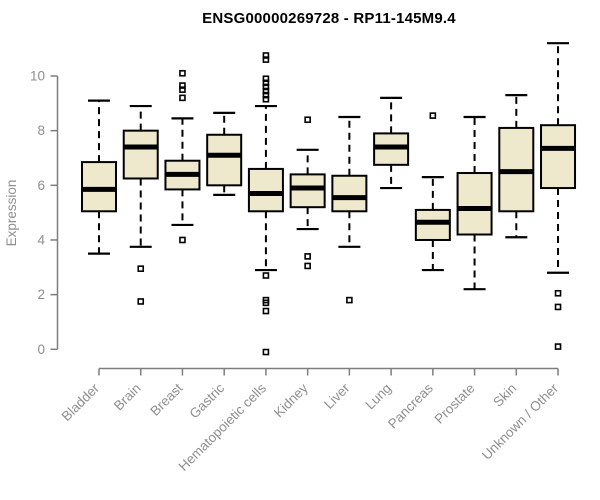 The width and height of the screenshot is (600, 500). What do you see at coordinates (41, 239) in the screenshot?
I see `y-tick-label: 4` at bounding box center [41, 239].